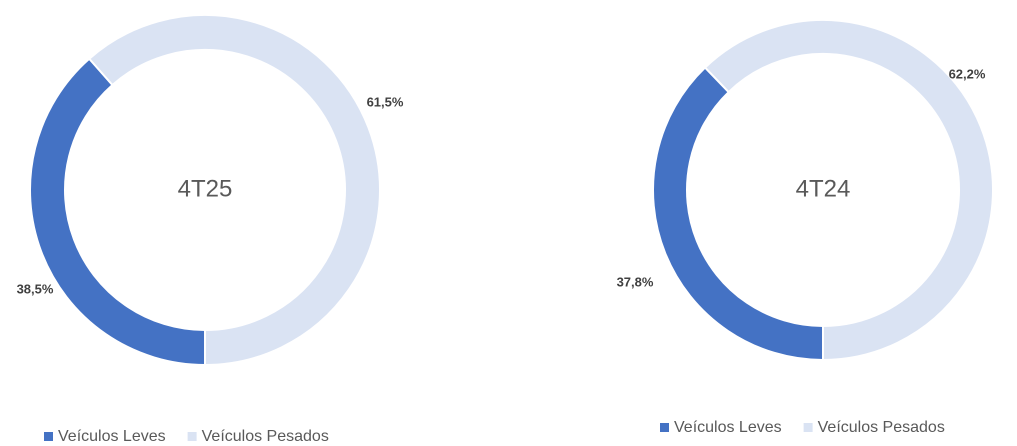  I want to click on center-label: 4T24, so click(823, 188).